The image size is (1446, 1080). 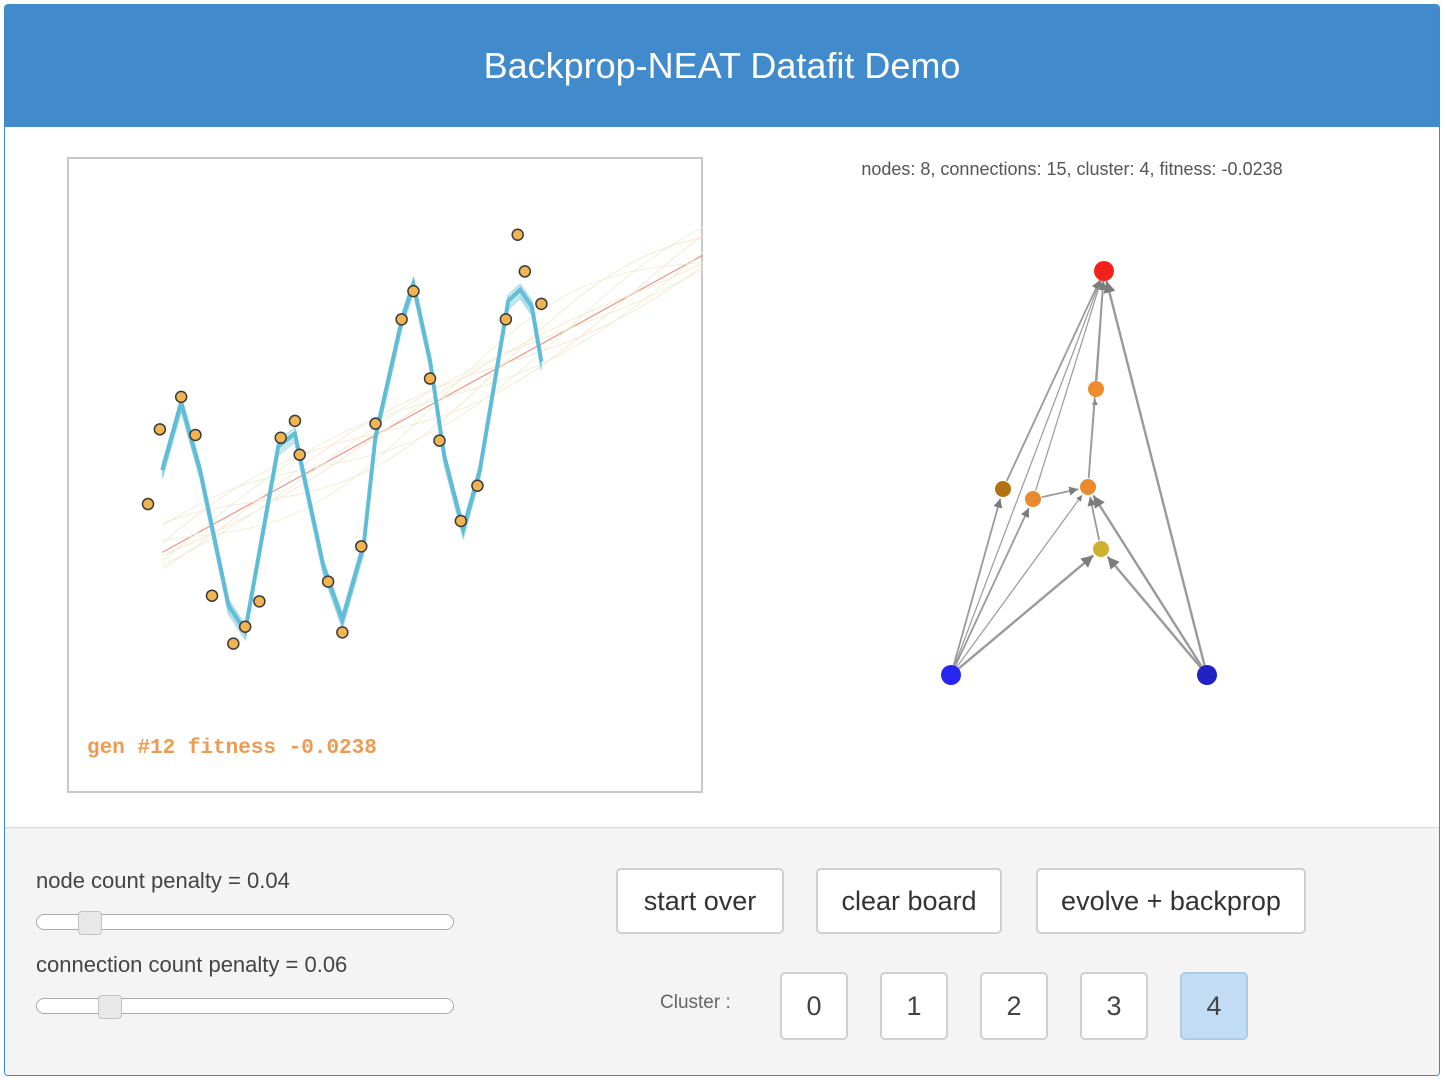 What do you see at coordinates (109, 1007) in the screenshot?
I see `connection-penalty-slider-handle` at bounding box center [109, 1007].